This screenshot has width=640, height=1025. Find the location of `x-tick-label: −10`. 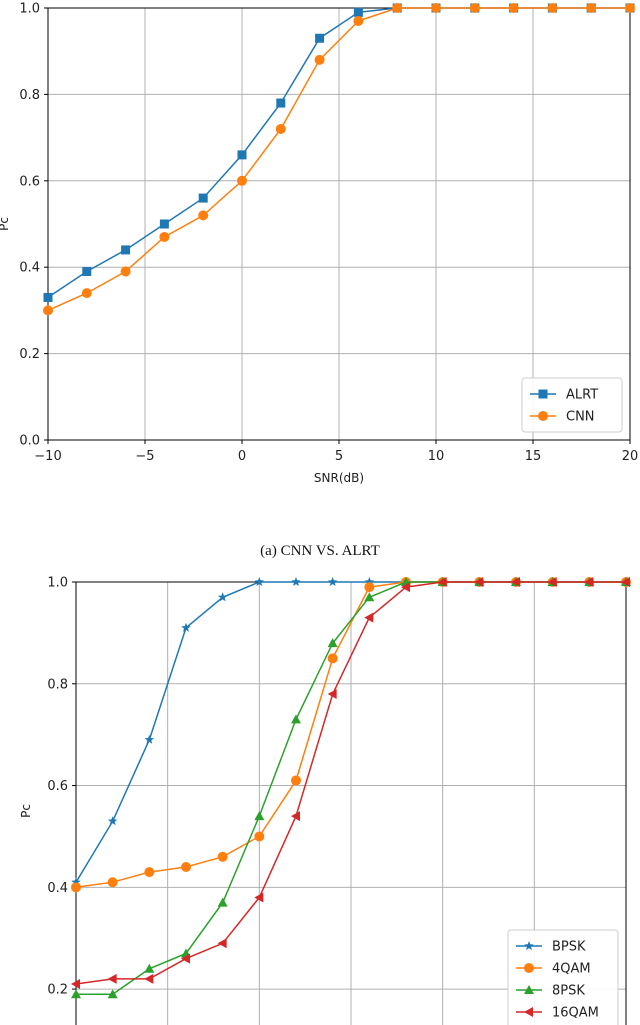

x-tick-label: −10 is located at coordinates (47, 456).